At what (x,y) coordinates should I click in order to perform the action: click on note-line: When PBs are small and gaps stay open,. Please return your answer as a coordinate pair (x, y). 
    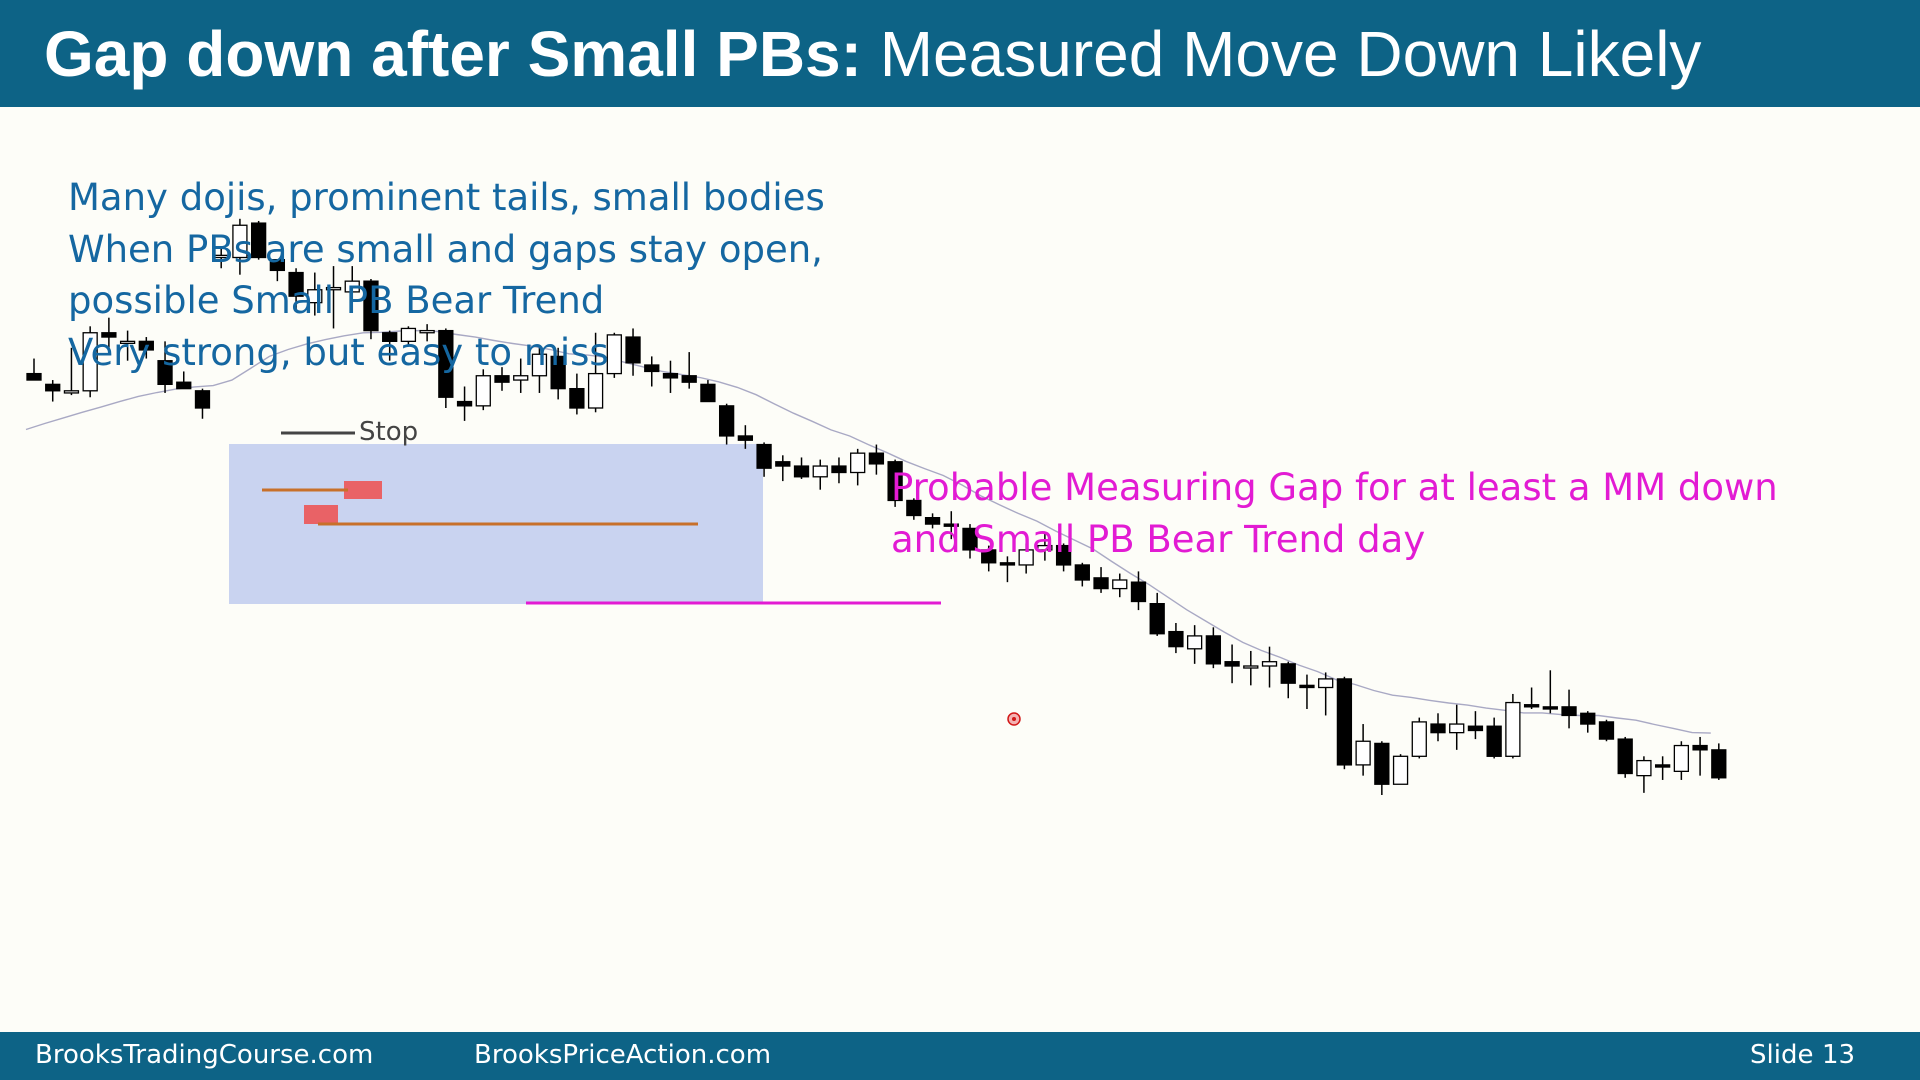
    Looking at the image, I should click on (445, 249).